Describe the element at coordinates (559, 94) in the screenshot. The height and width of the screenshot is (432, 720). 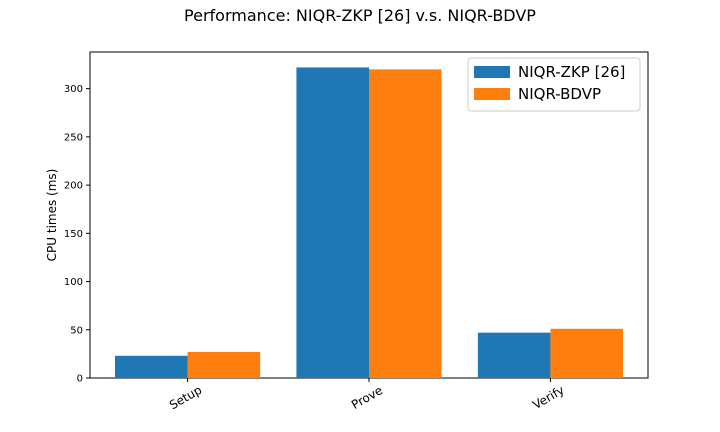
I see `legend-label-2: NIQR-BDVP` at that location.